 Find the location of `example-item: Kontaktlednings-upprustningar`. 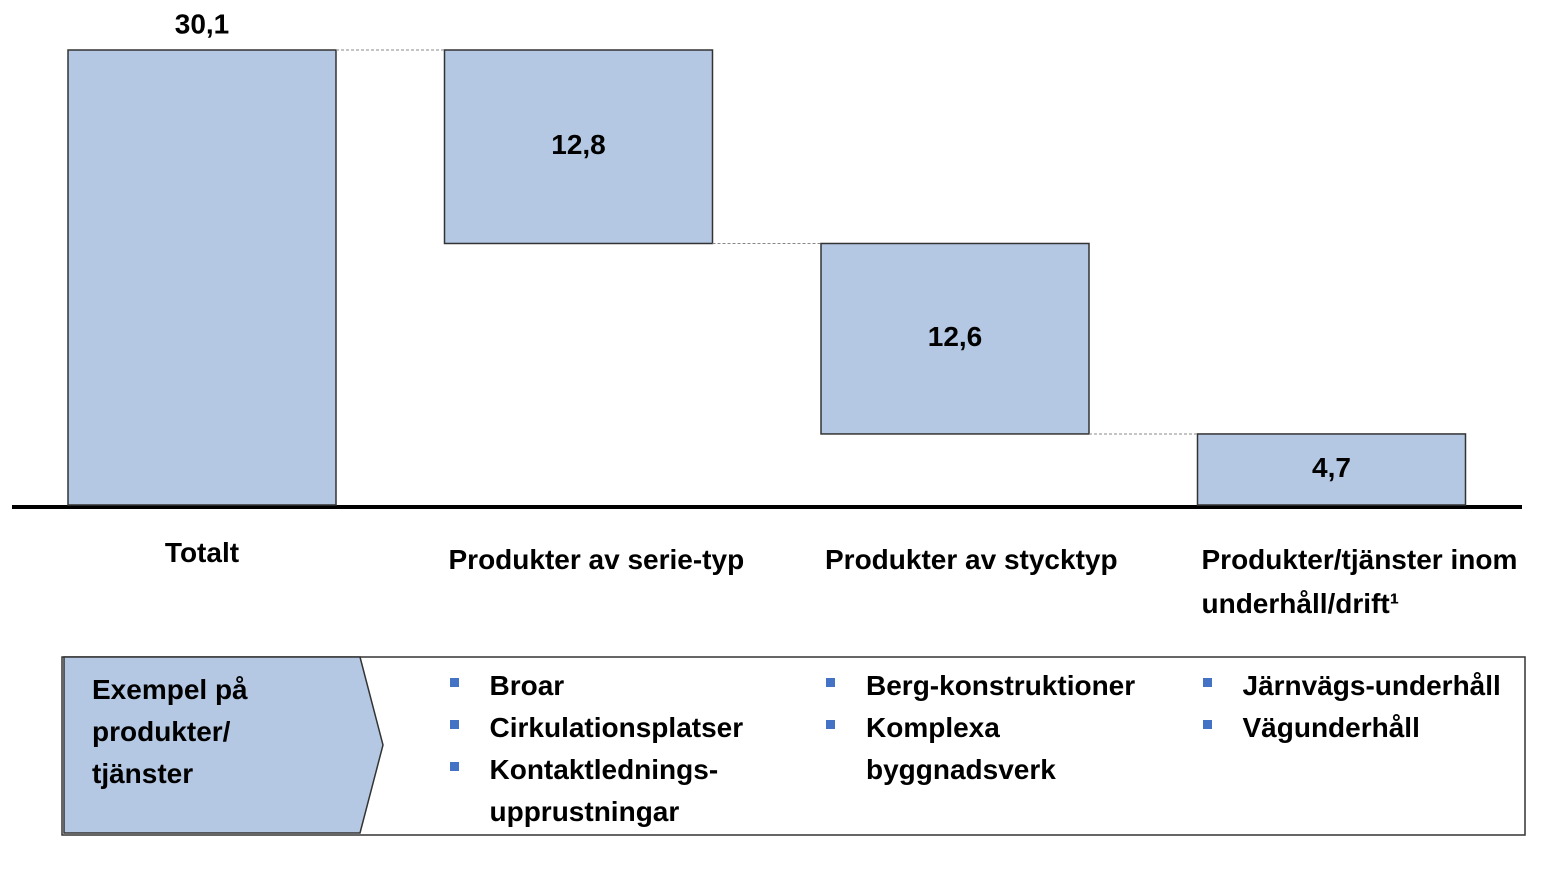

example-item: Kontaktlednings-upprustningar is located at coordinates (604, 790).